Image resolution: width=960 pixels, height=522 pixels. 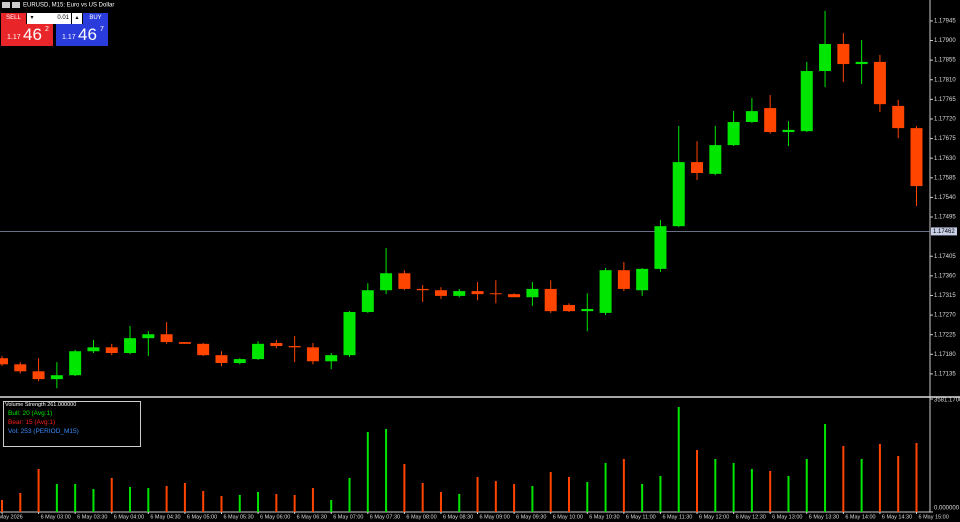 I want to click on x-tick-label: 6 May 11:00, so click(x=641, y=517).